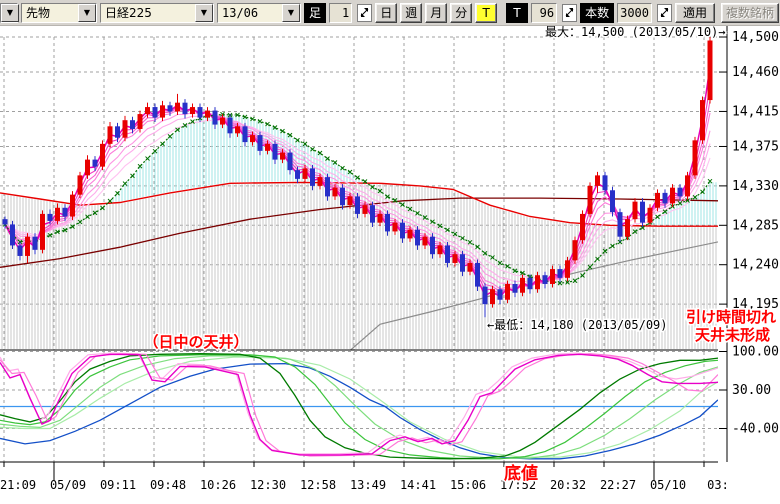 Image resolution: width=780 pixels, height=504 pixels. Describe the element at coordinates (461, 12) in the screenshot. I see `period-minute-button: 分` at that location.